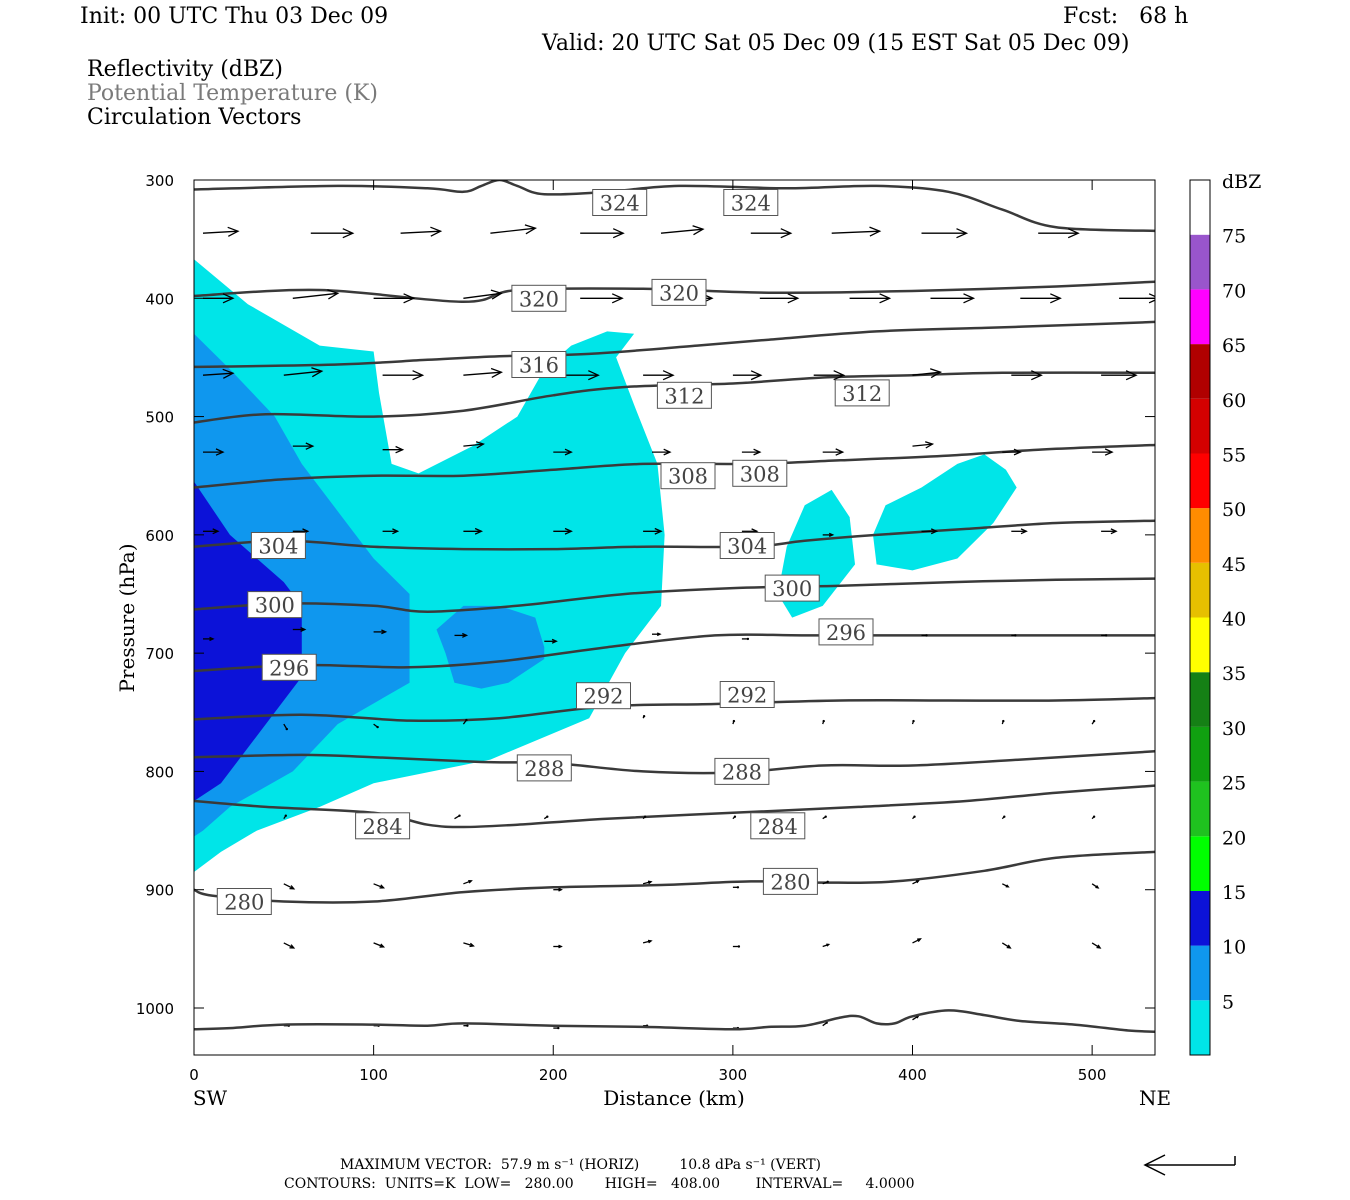  Describe the element at coordinates (185, 69) in the screenshot. I see `field-reflectivity: Reflectivity (dBZ)` at that location.